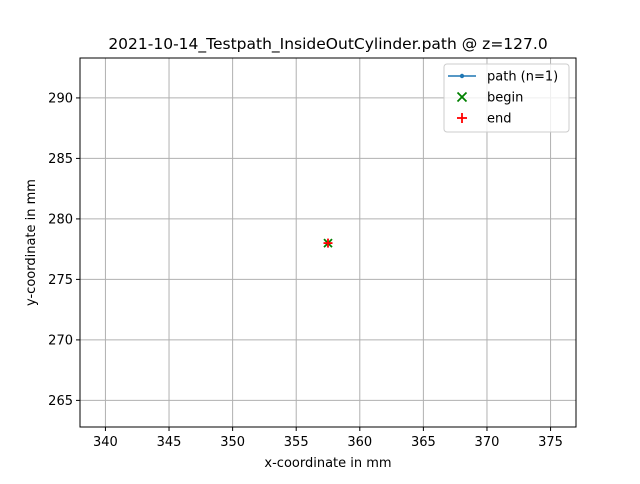 The height and width of the screenshot is (484, 640). I want to click on x-tick-label: 355, so click(296, 442).